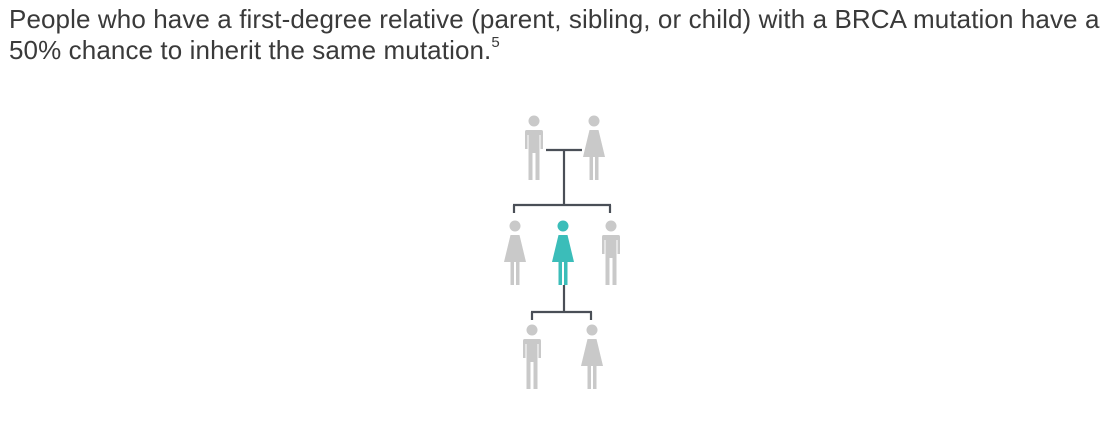 Image resolution: width=1120 pixels, height=426 pixels. Describe the element at coordinates (594, 147) in the screenshot. I see `parent-female-icon` at that location.